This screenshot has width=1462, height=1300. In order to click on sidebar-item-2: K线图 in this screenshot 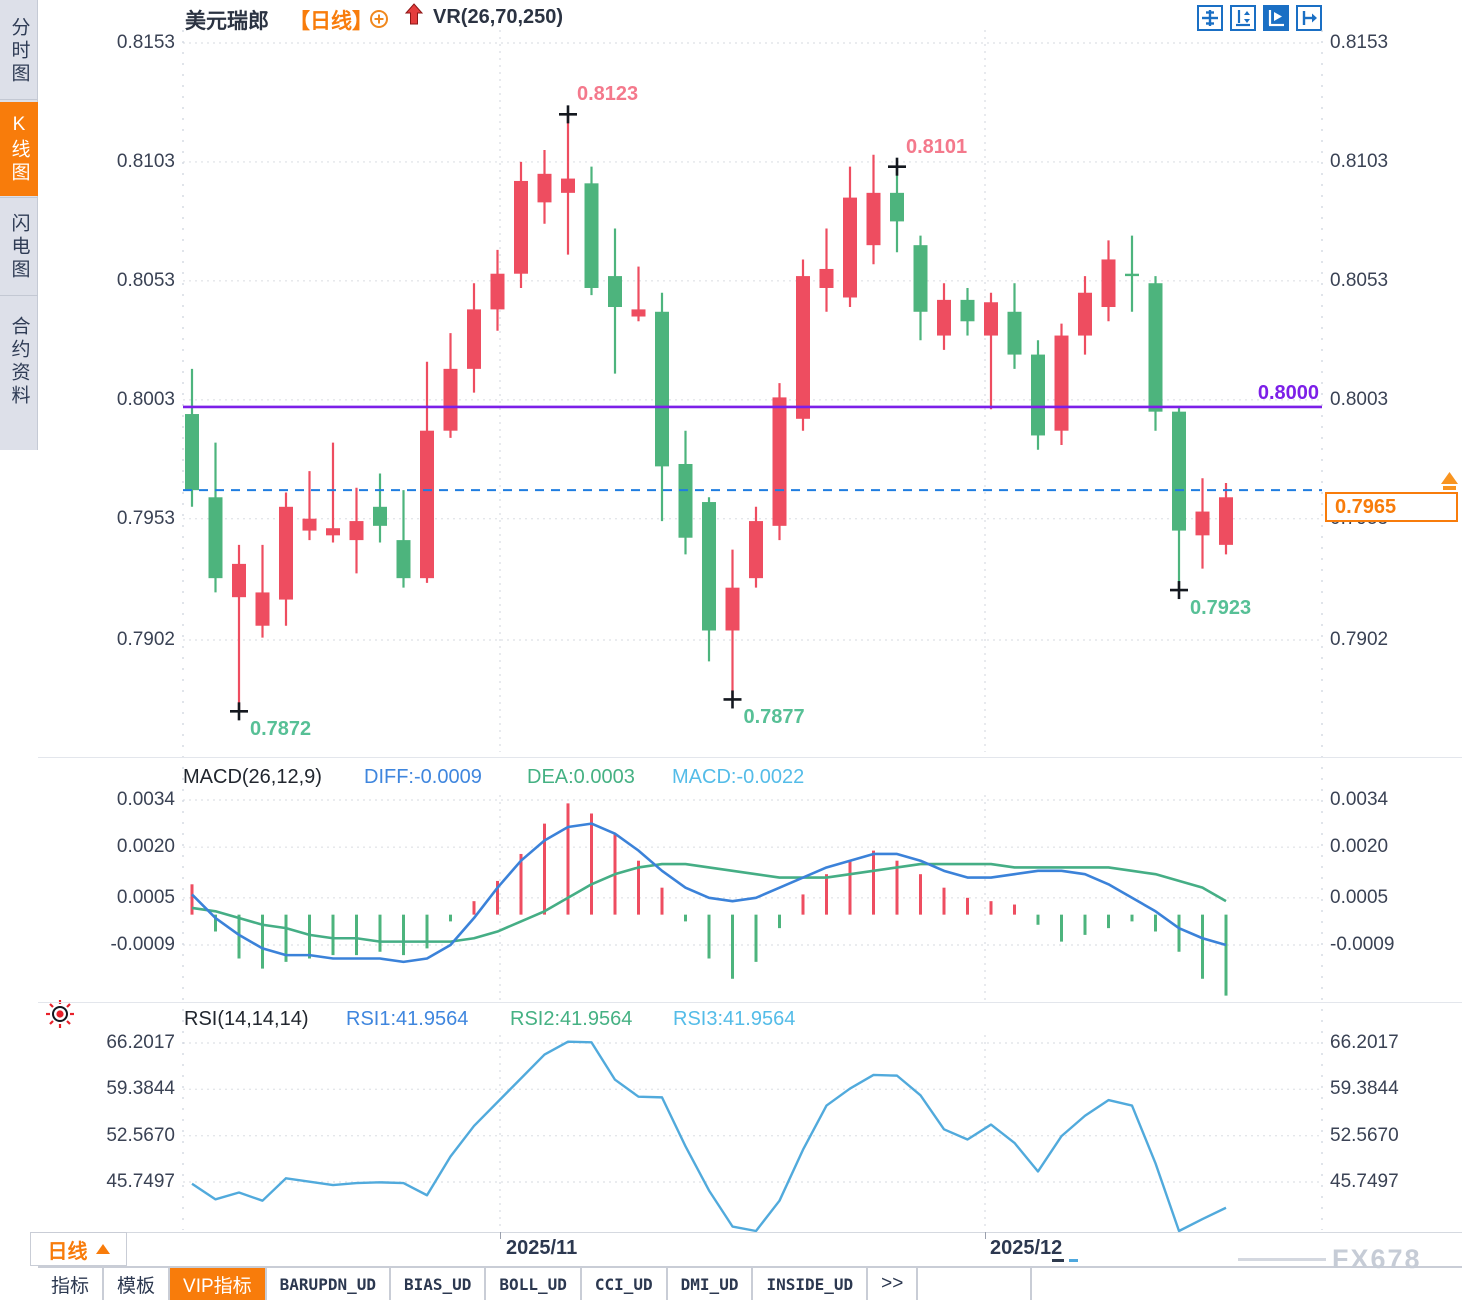, I will do `click(19, 149)`.